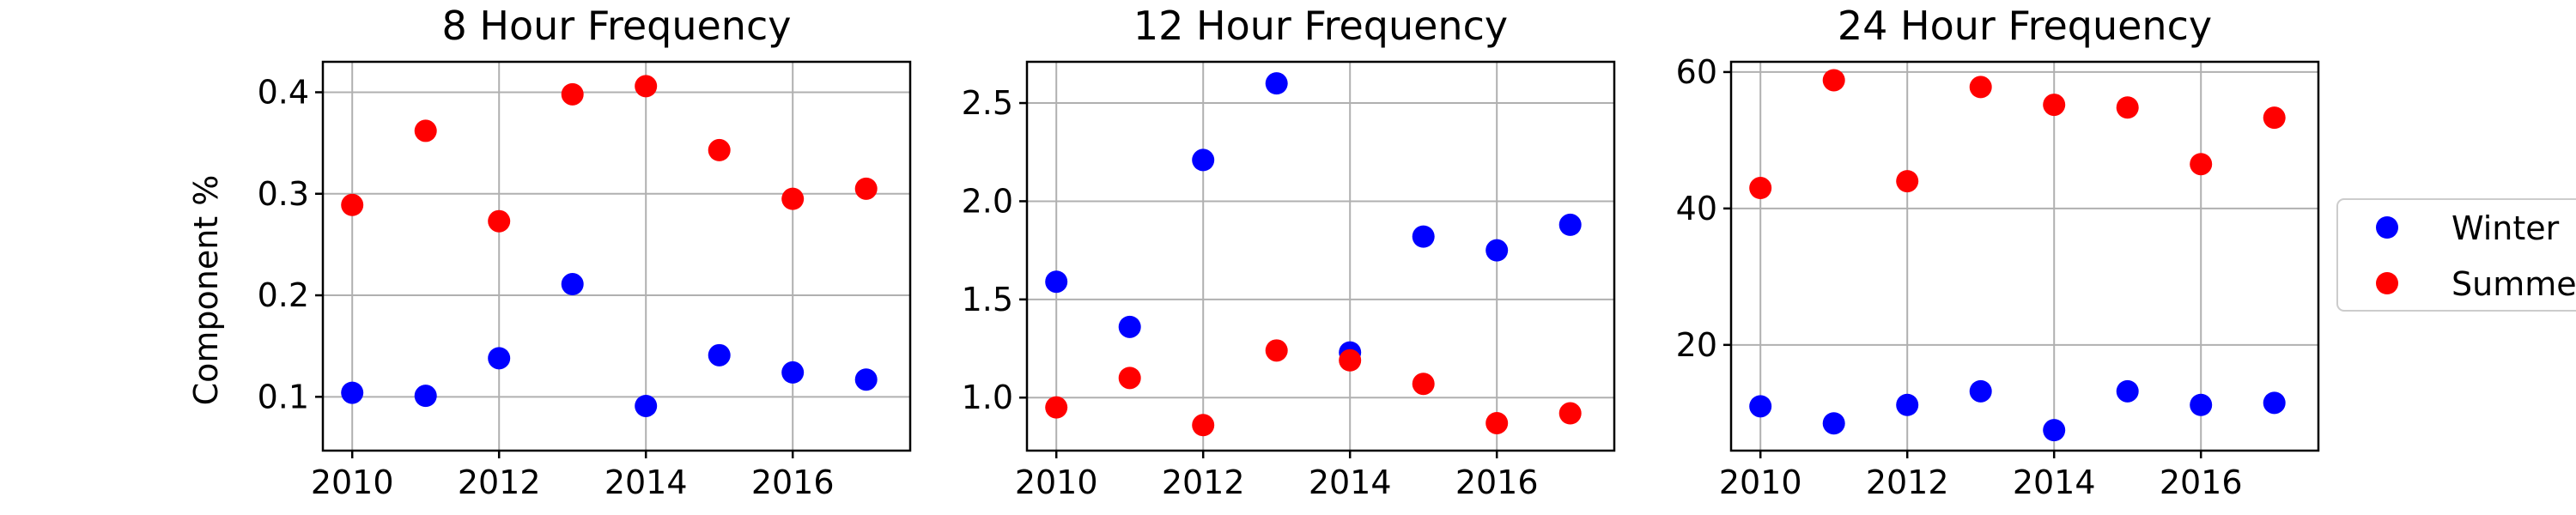  What do you see at coordinates (2387, 227) in the screenshot?
I see `legend-marker-winter` at bounding box center [2387, 227].